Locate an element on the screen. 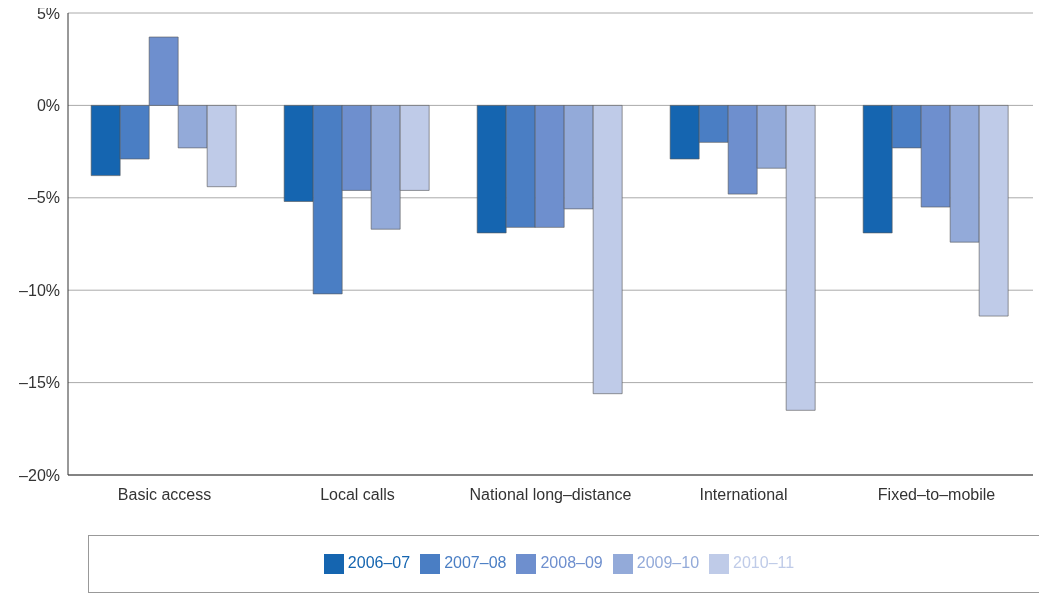 This screenshot has width=1043, height=609. y-tick-label: –15% is located at coordinates (39, 383).